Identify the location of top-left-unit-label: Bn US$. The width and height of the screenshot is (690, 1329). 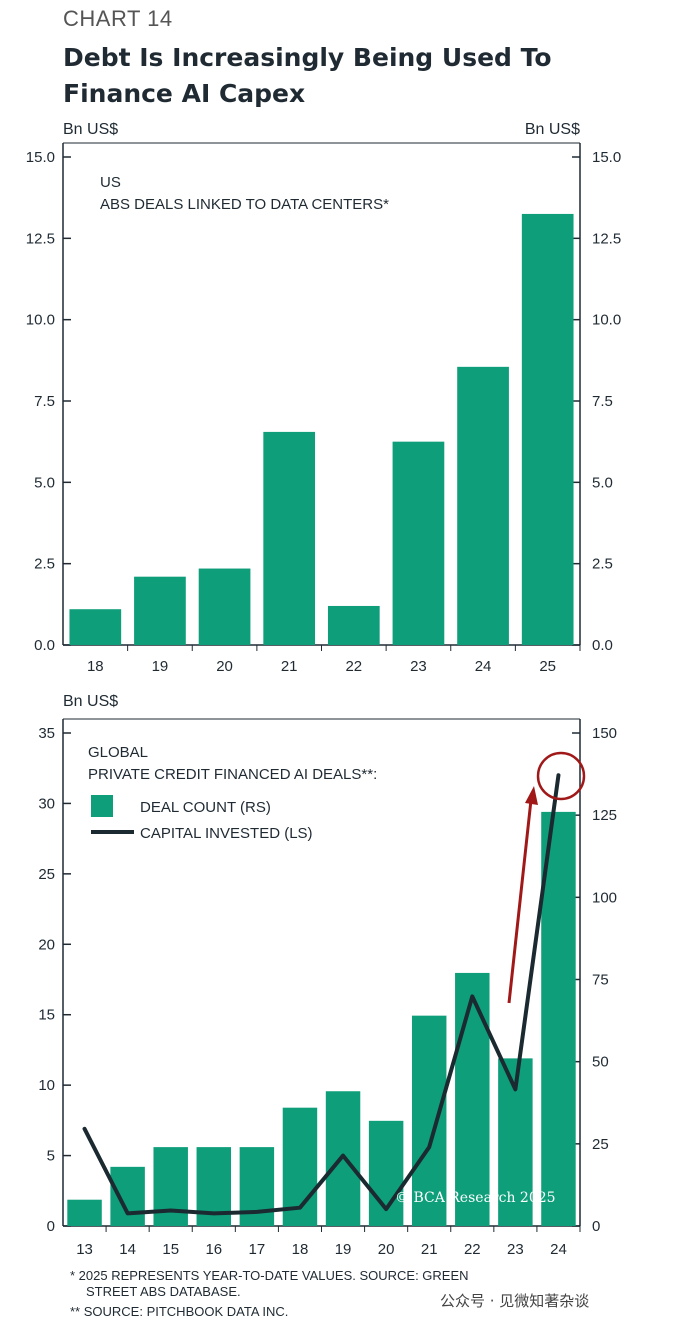
(90, 129).